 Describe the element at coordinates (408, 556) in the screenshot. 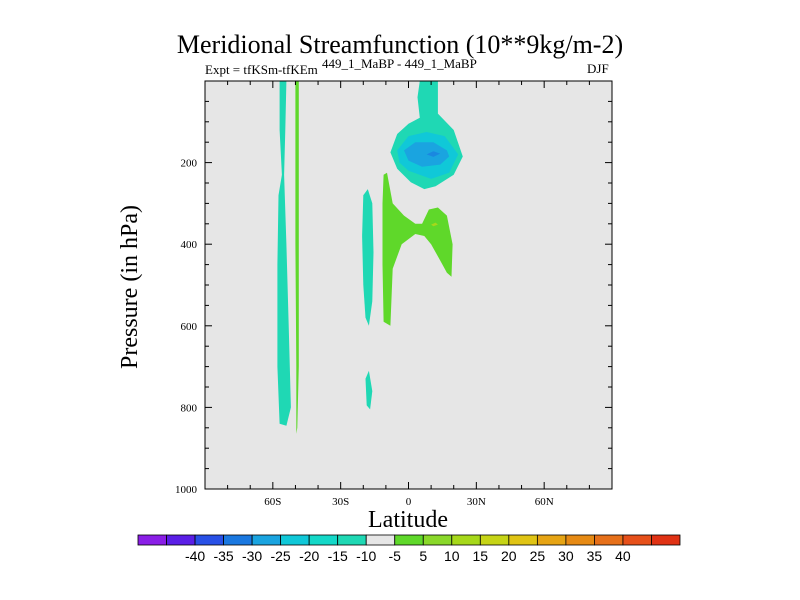

I see `colorbar-labels: -40 -35 -30 -25 -20 -15 -10 -5 5 10 15 20 25 30 35 40` at that location.